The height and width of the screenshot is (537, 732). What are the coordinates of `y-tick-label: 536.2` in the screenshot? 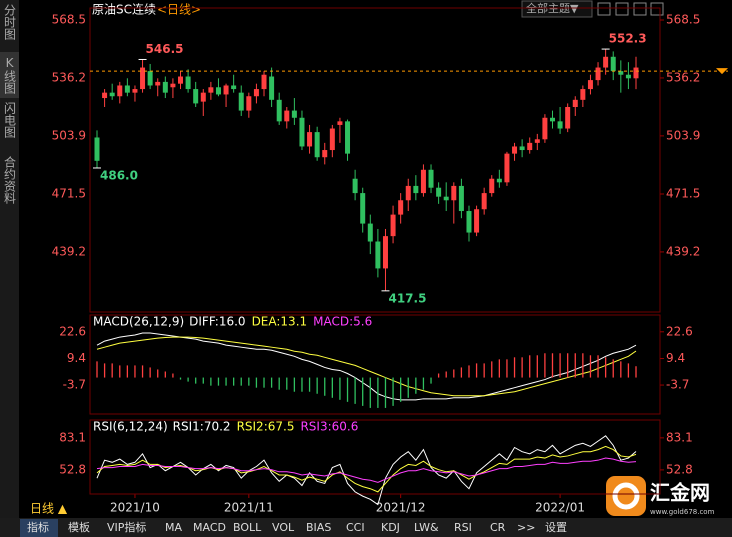 It's located at (69, 77).